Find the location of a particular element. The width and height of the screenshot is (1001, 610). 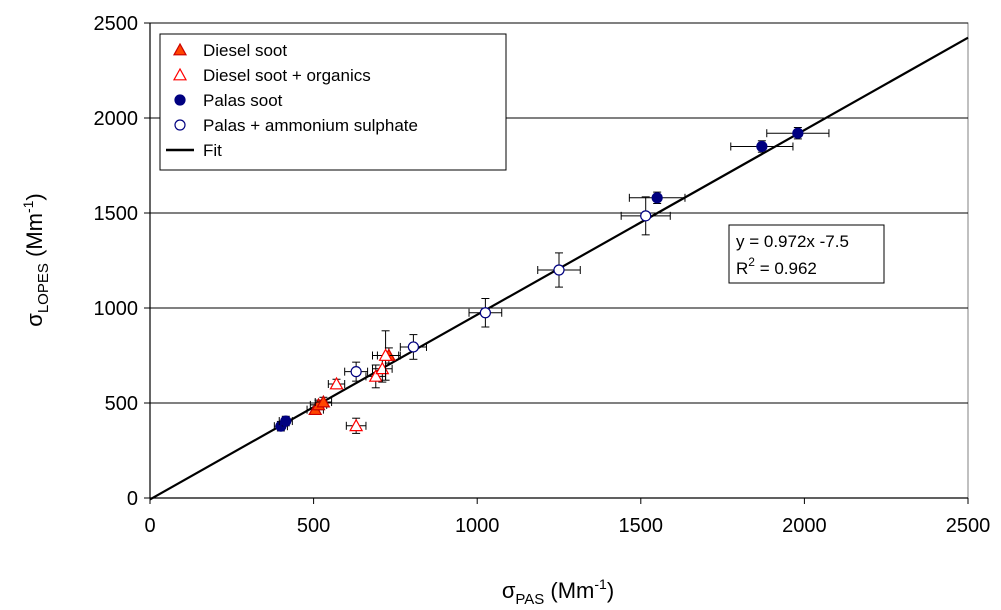

legend-item: Diesel soot + organics is located at coordinates (271, 75).